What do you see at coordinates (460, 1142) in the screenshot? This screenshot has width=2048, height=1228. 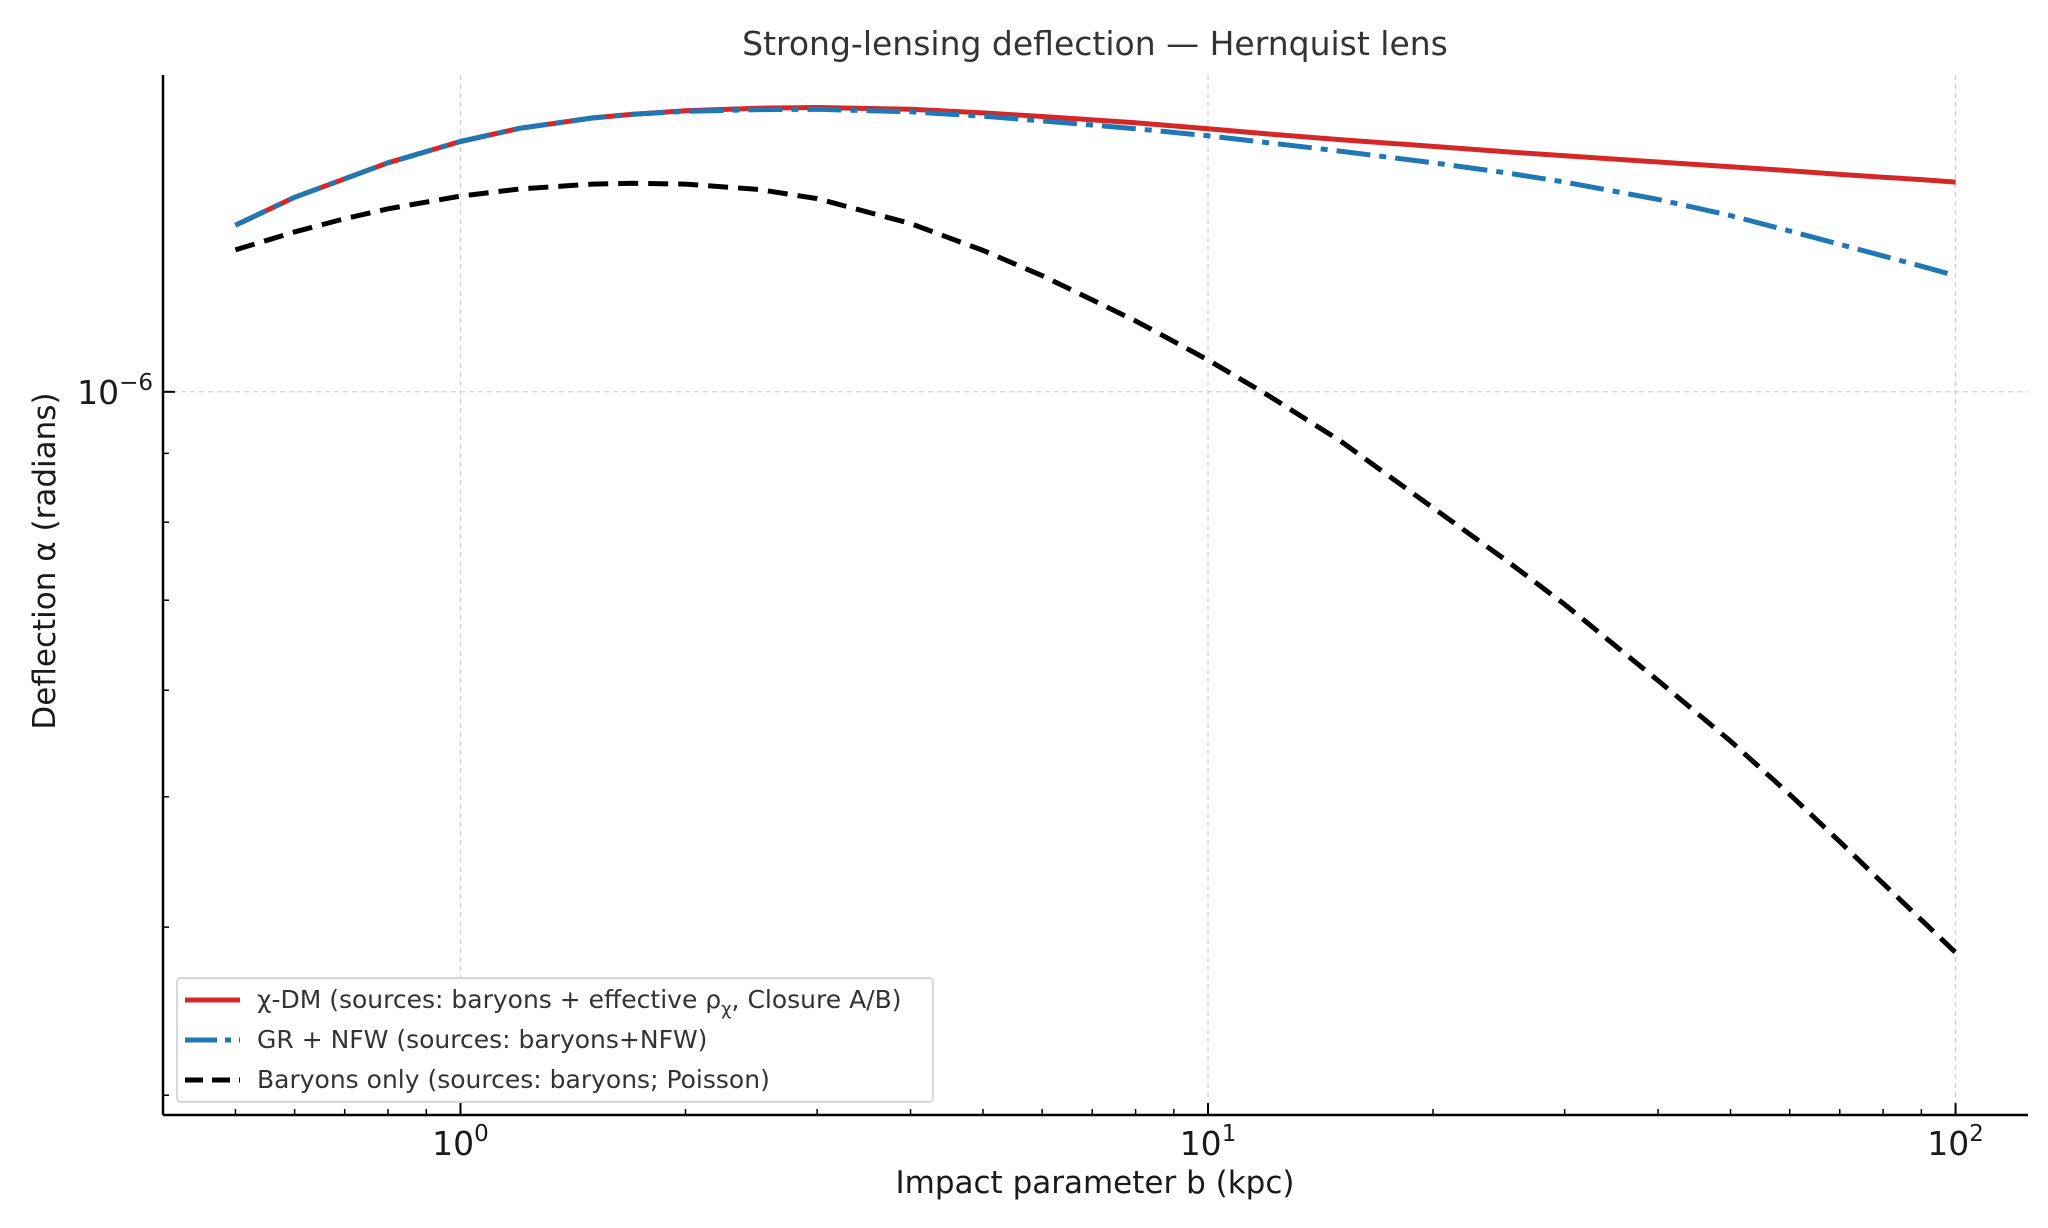 I see `x-tick-label: 100` at bounding box center [460, 1142].